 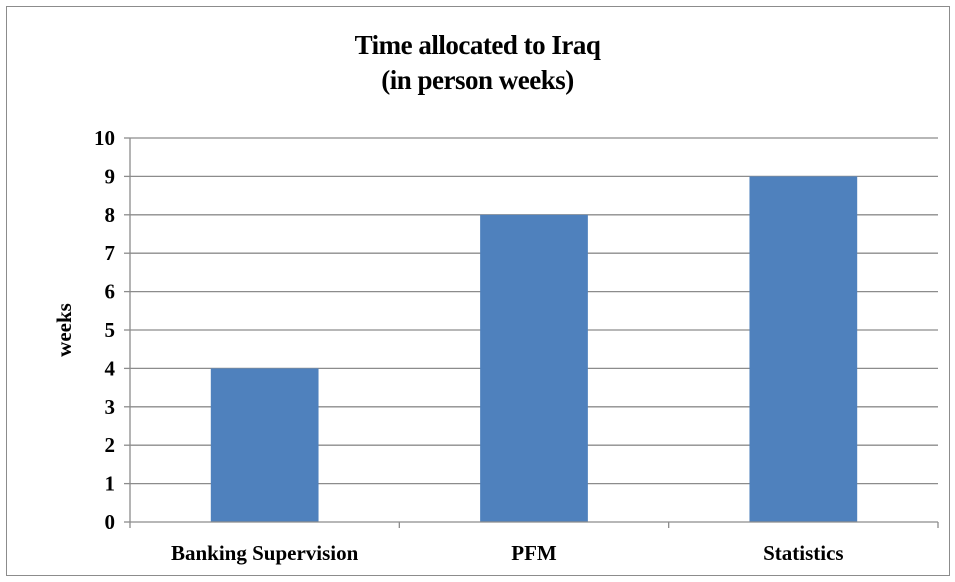 What do you see at coordinates (110, 407) in the screenshot?
I see `y-tick-label: 3` at bounding box center [110, 407].